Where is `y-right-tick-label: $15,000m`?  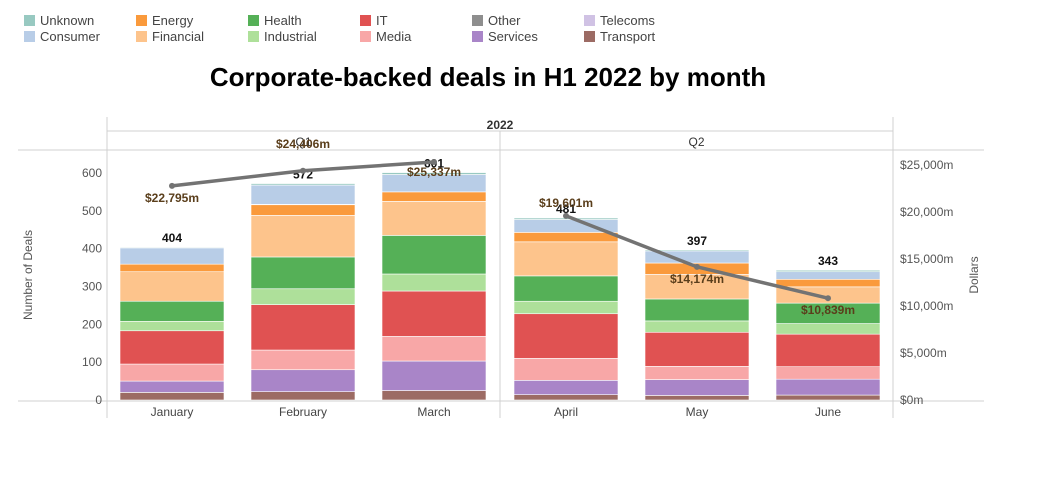 y-right-tick-label: $15,000m is located at coordinates (926, 259).